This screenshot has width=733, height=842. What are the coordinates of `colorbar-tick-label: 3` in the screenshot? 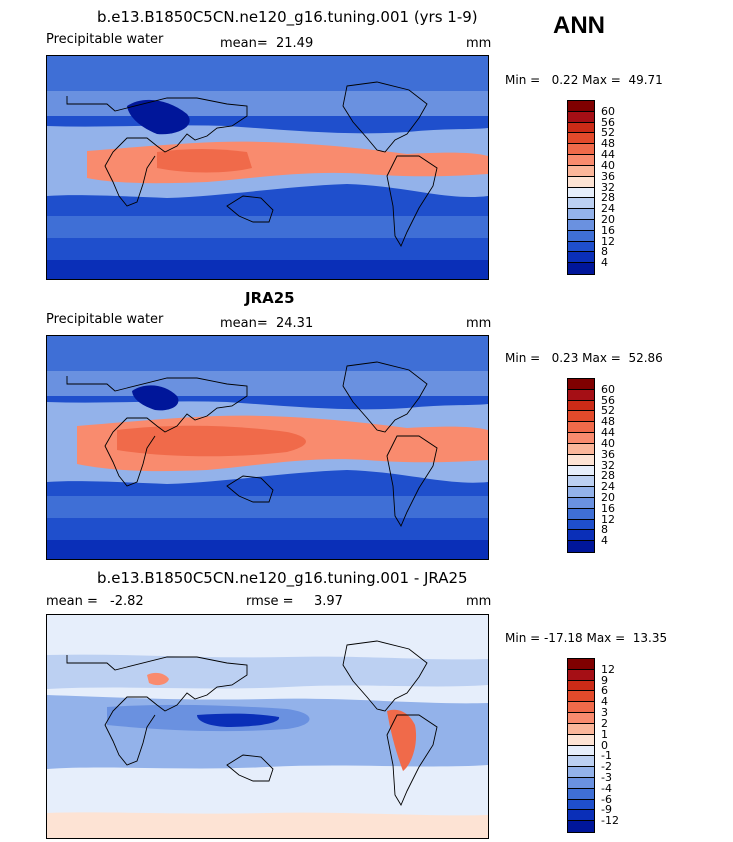 It's located at (604, 713).